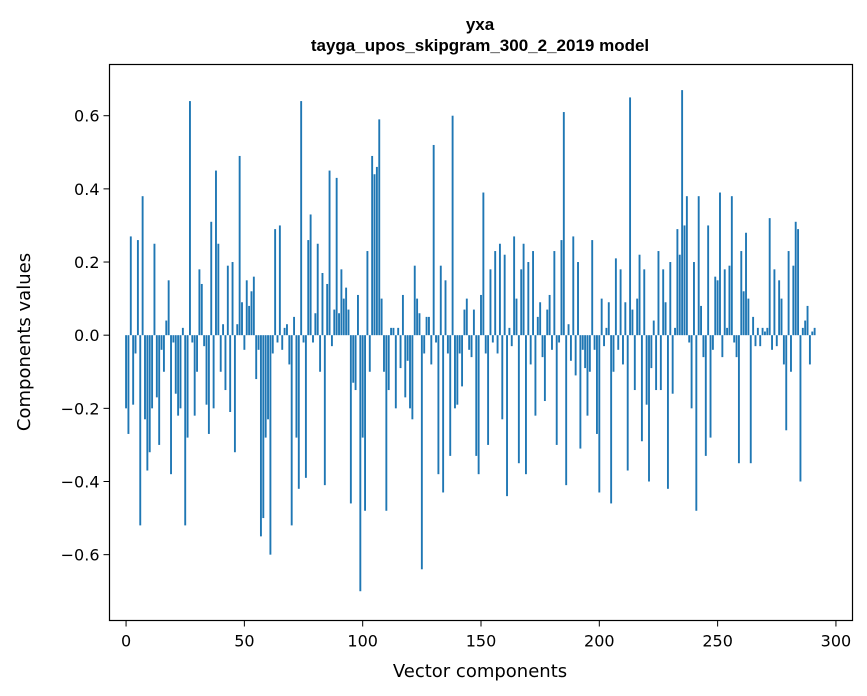  Describe the element at coordinates (86, 116) in the screenshot. I see `y-tick-label: 0.6` at that location.